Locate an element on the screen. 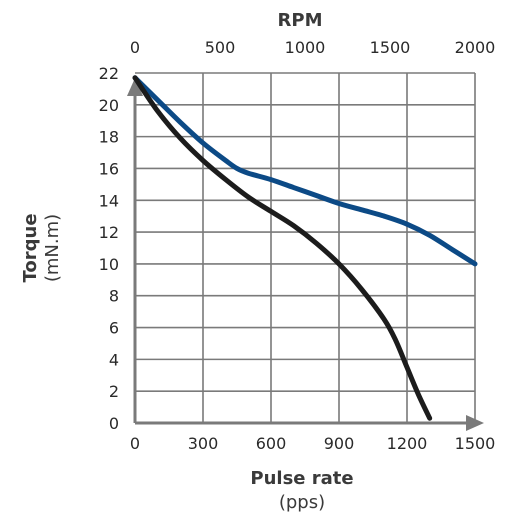  top-tick-label: 500 is located at coordinates (220, 47).